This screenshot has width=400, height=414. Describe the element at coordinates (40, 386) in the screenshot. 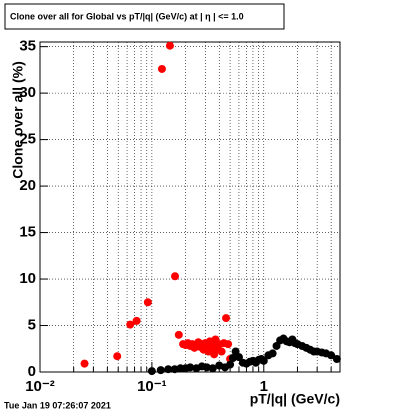

I see `x-tick-label: 10⁻²` at that location.